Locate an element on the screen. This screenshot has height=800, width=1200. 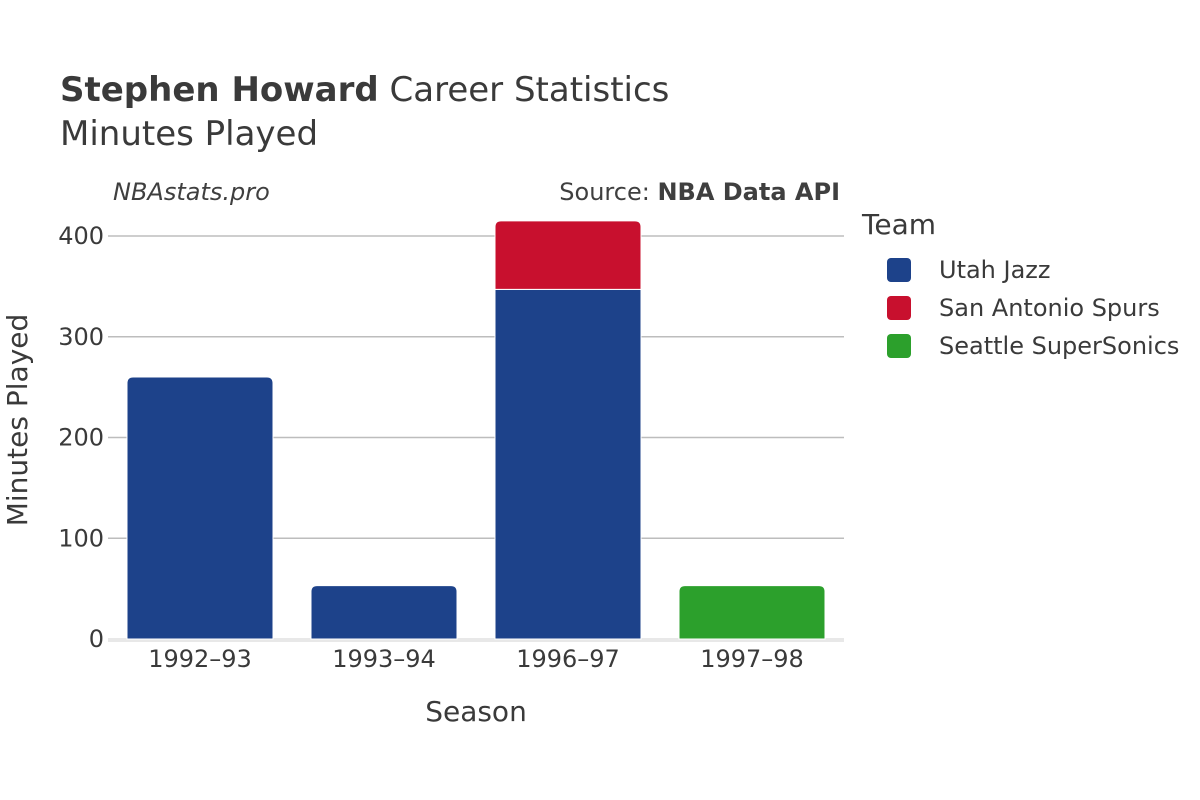
watermark: NBAstats.pro is located at coordinates (191, 192).